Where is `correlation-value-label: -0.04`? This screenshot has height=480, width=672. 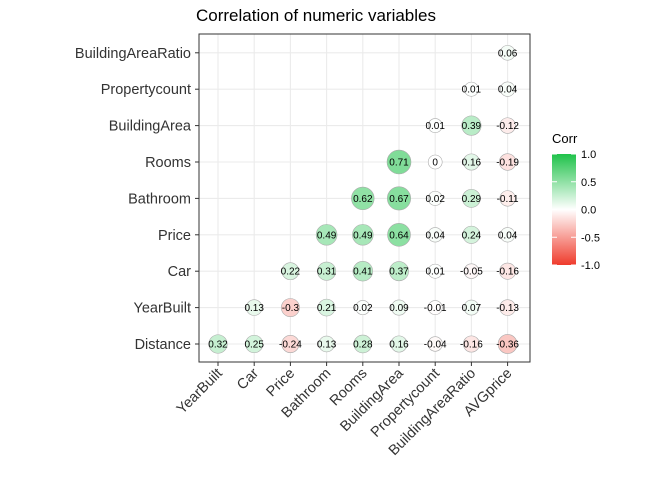 correlation-value-label: -0.04 is located at coordinates (435, 345).